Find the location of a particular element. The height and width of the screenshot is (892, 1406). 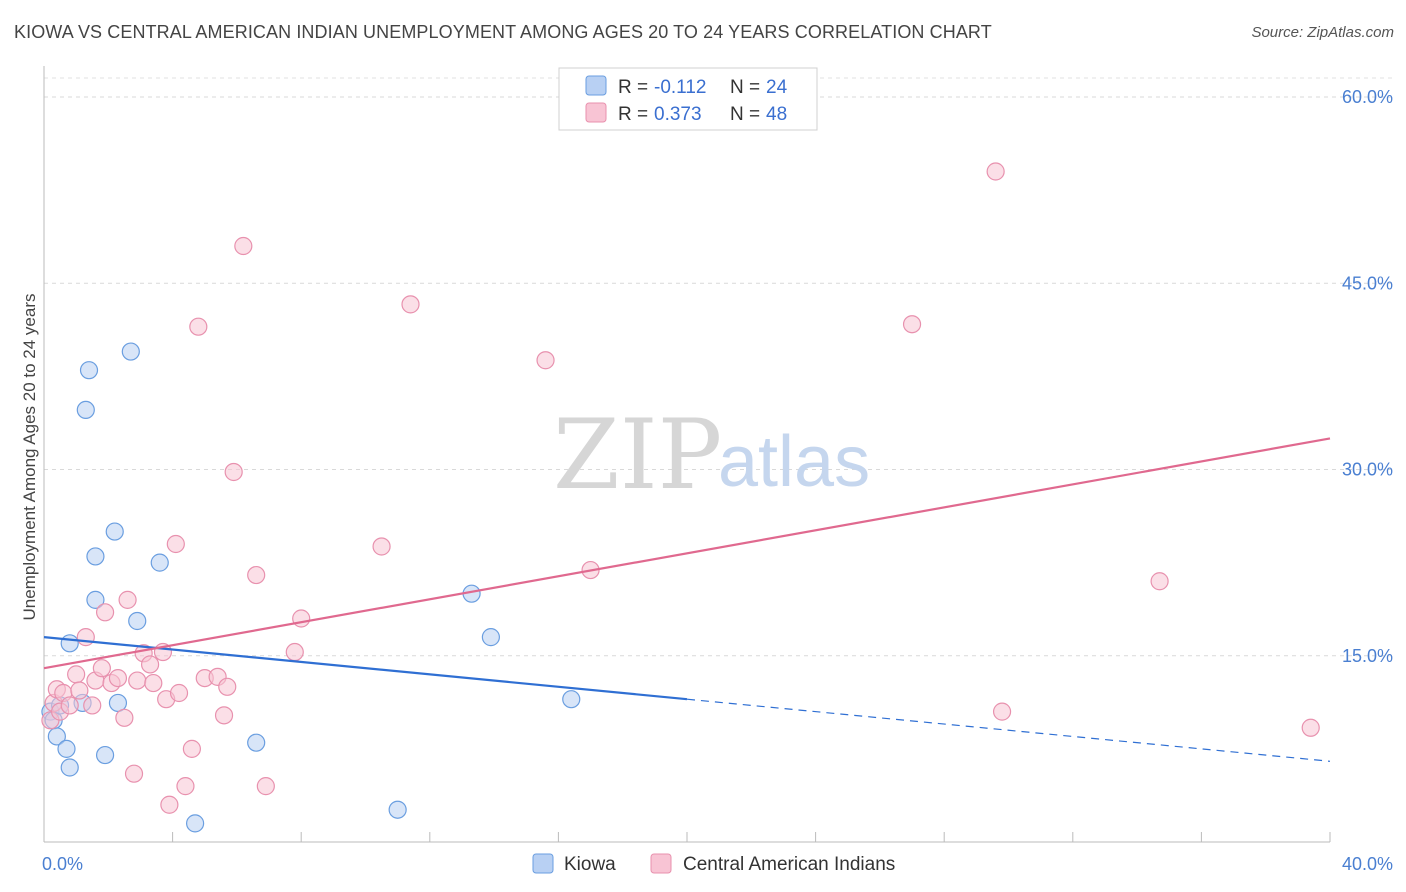

x-tick-label-min: 0.0% is located at coordinates (62, 864).